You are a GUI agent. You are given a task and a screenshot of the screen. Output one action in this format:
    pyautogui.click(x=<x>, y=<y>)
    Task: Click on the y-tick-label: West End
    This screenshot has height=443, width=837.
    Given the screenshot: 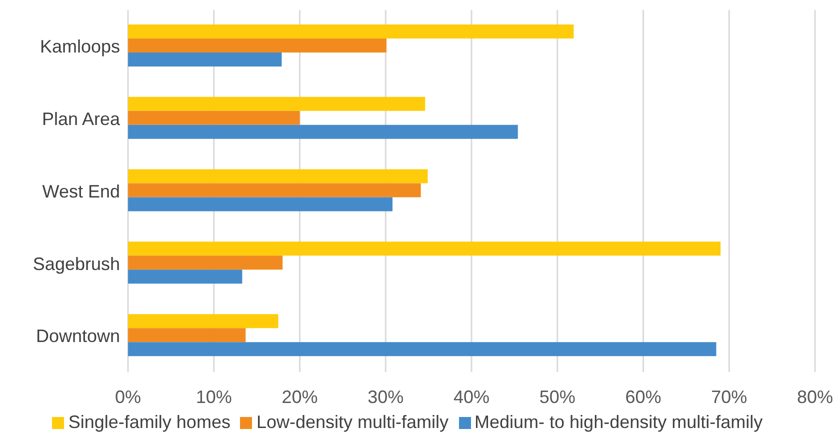 What is the action you would take?
    pyautogui.click(x=81, y=191)
    